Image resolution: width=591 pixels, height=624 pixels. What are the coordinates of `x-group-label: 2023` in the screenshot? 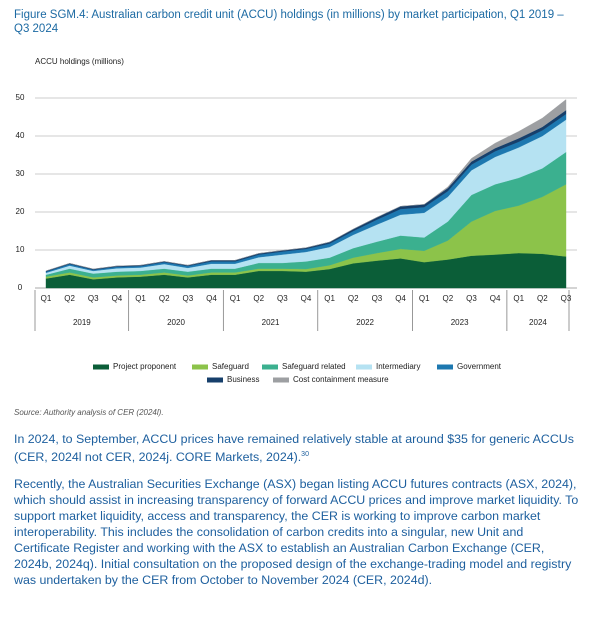 It's located at (460, 322).